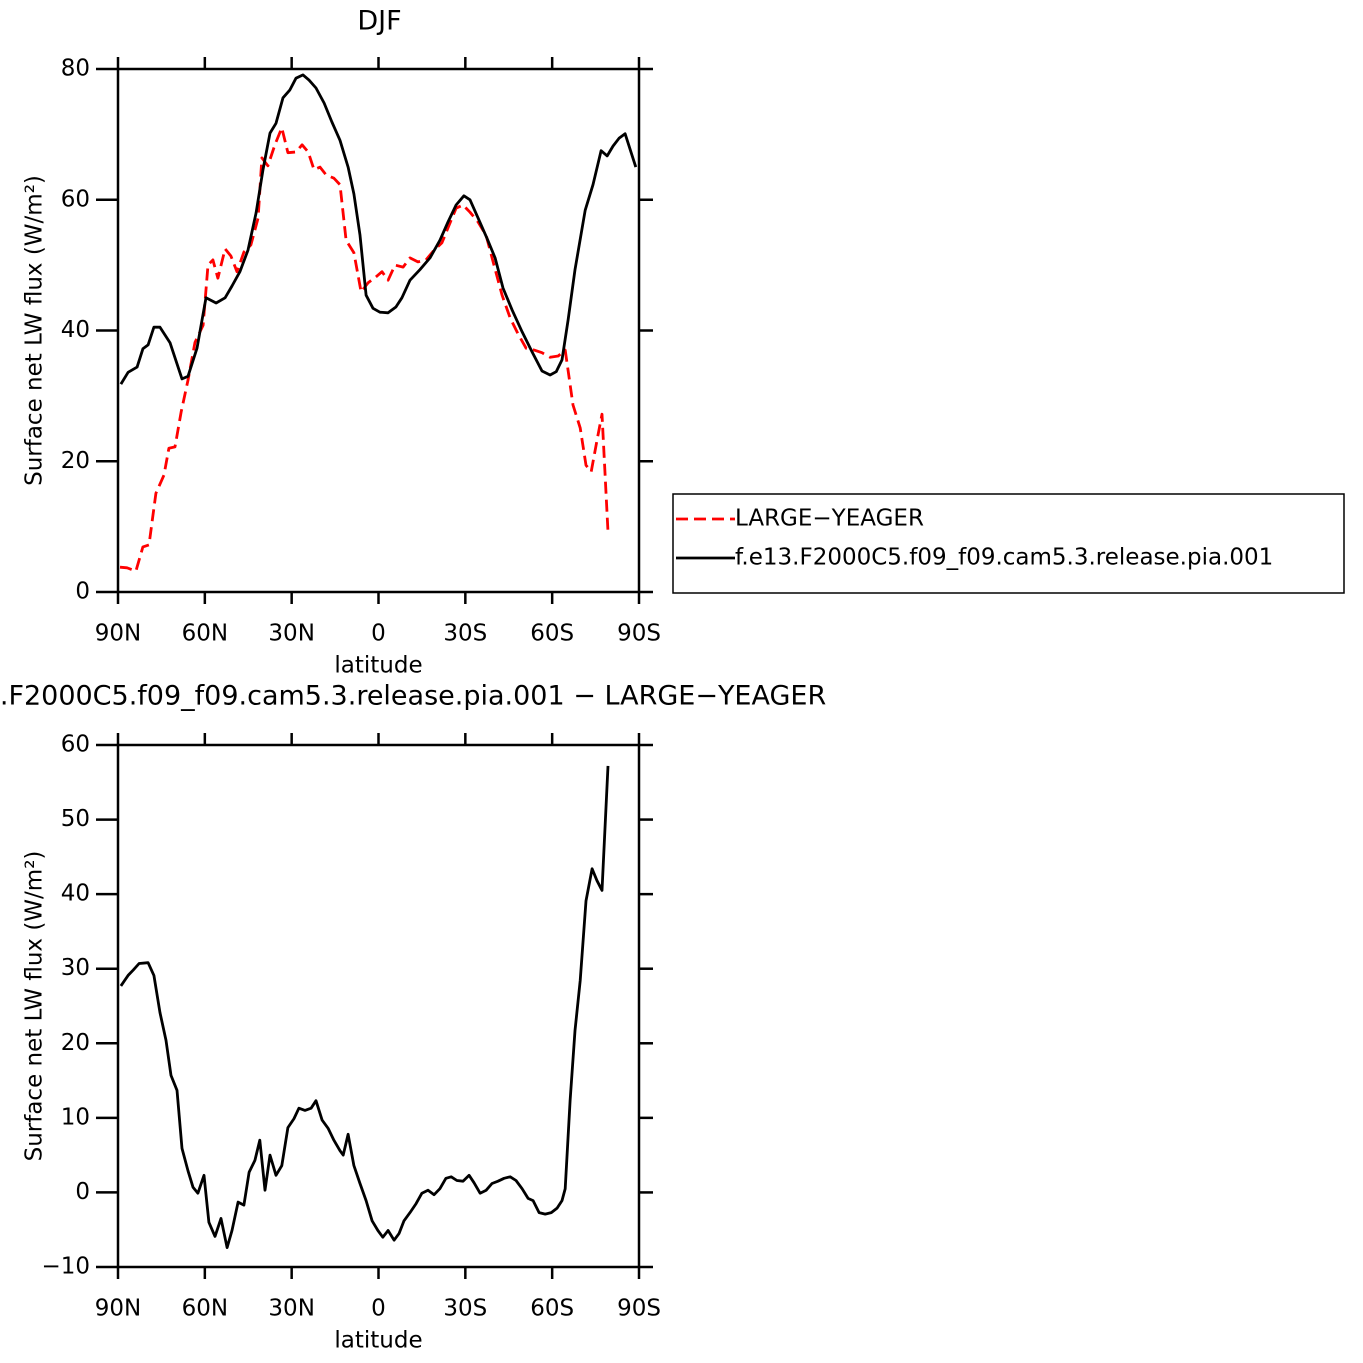 This screenshot has height=1363, width=1363. What do you see at coordinates (75, 1117) in the screenshot?
I see `y-tick-label: 10` at bounding box center [75, 1117].